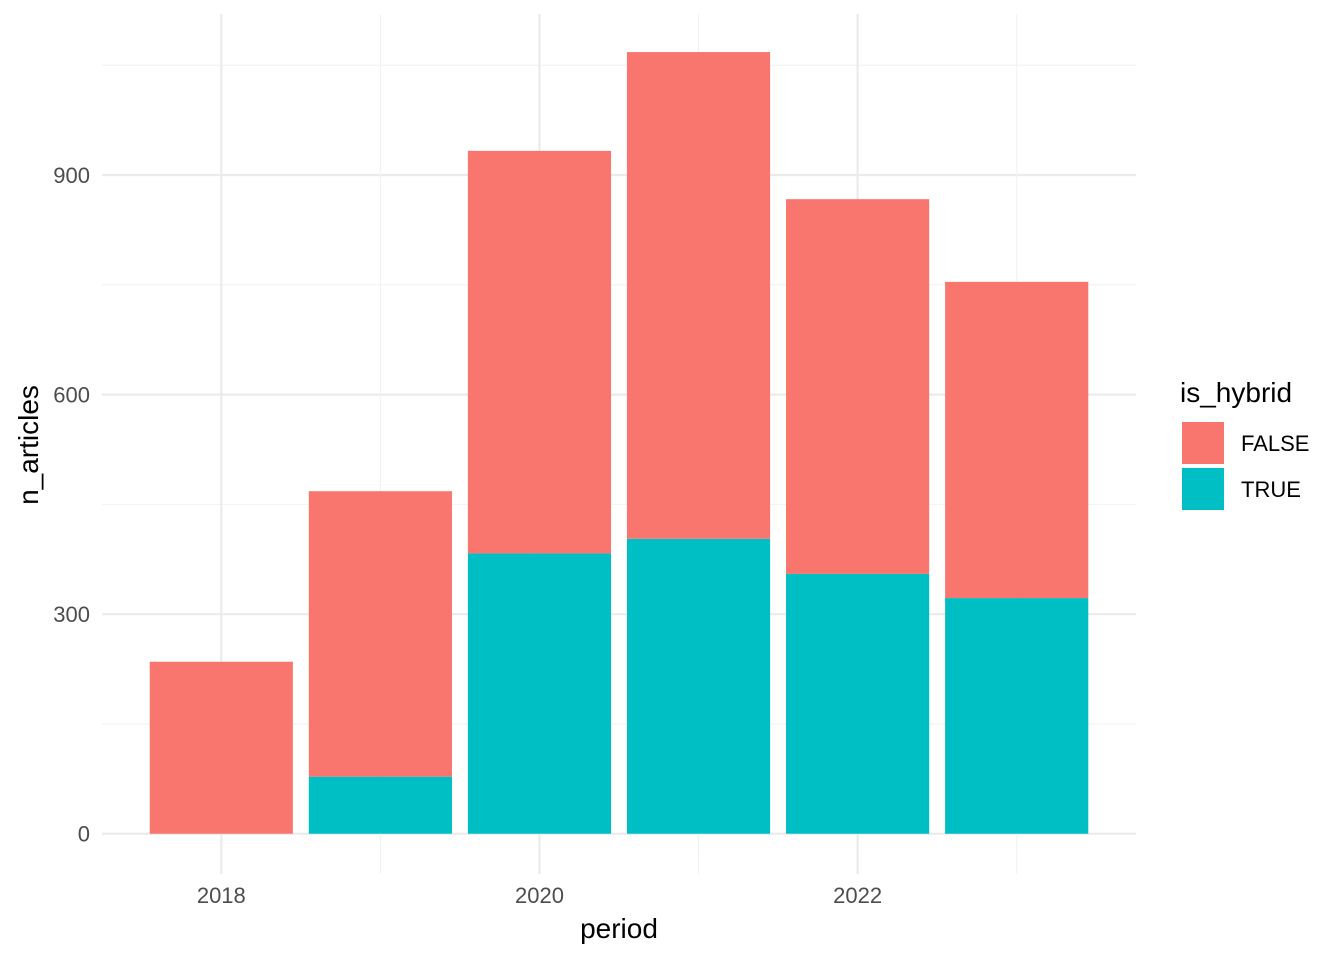  What do you see at coordinates (221, 895) in the screenshot?
I see `x-tick-label: 2018` at bounding box center [221, 895].